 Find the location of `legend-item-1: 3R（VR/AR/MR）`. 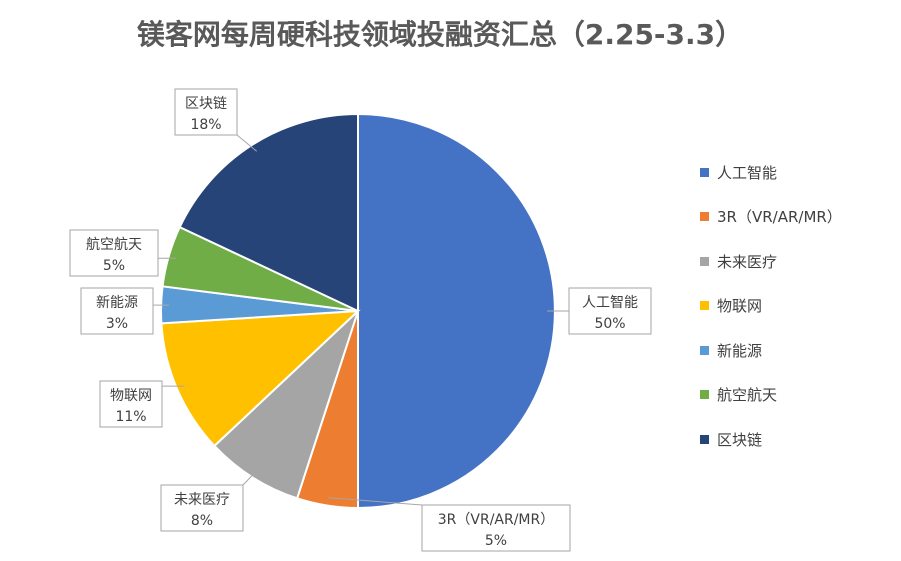

legend-item-1: 3R（VR/AR/MR） is located at coordinates (797, 217).